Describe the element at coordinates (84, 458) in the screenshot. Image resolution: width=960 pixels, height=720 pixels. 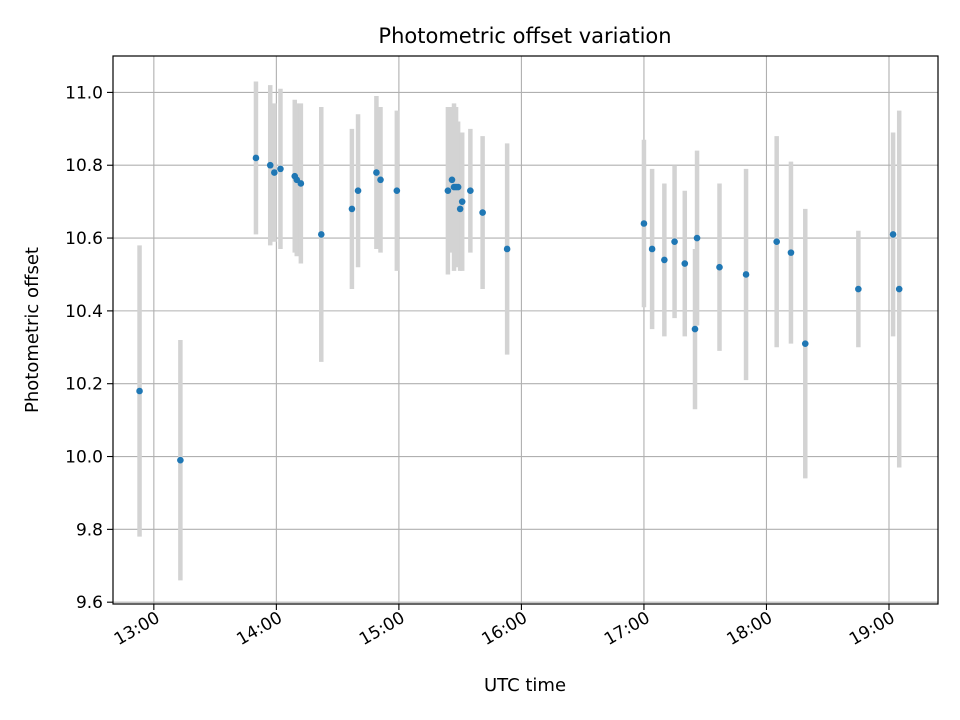
I see `y-tick-label: 10.0` at that location.